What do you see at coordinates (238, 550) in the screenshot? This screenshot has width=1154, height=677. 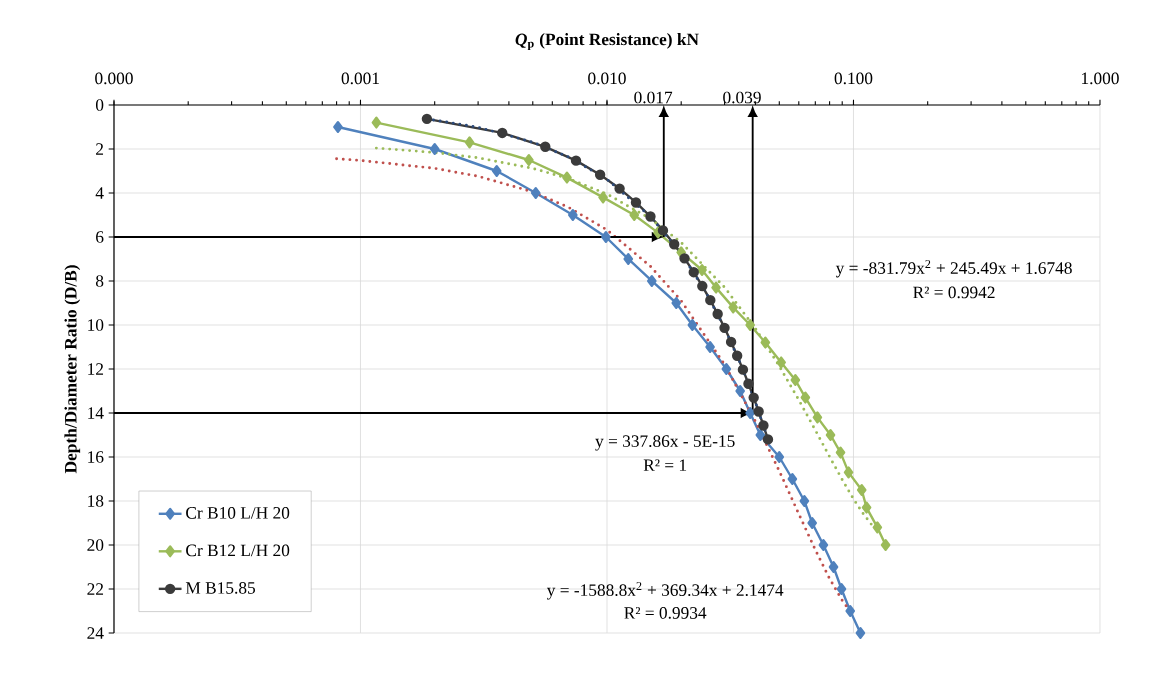 I see `legend-label: Cr B12 L/H 20` at bounding box center [238, 550].